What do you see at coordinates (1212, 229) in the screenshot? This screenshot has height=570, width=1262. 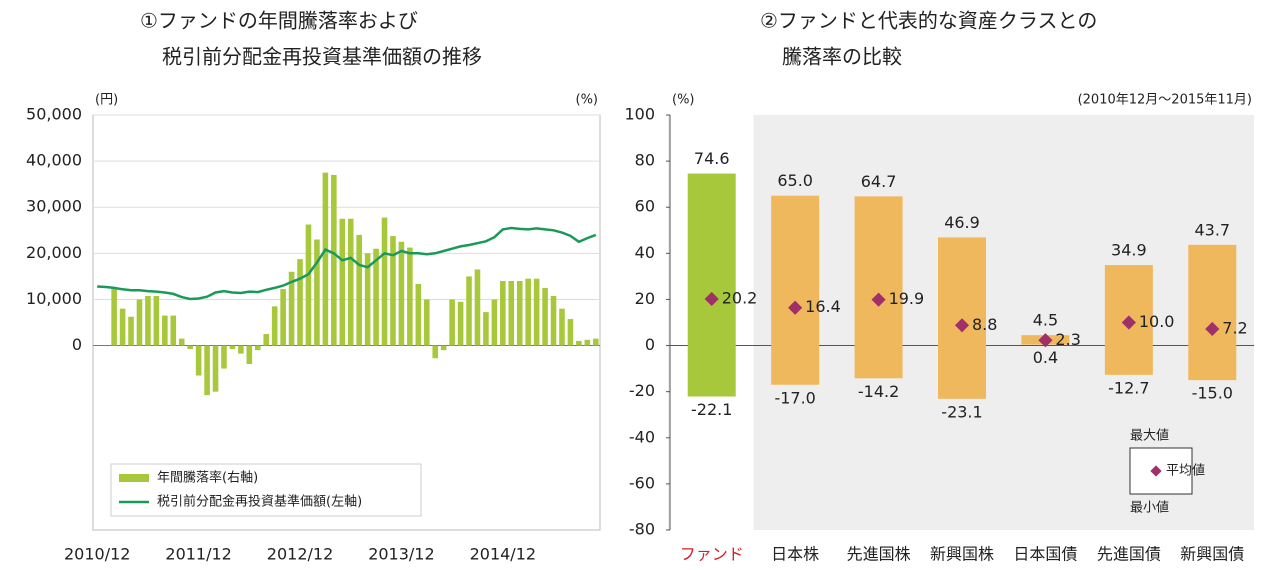 I see `max-label: 43.7` at bounding box center [1212, 229].